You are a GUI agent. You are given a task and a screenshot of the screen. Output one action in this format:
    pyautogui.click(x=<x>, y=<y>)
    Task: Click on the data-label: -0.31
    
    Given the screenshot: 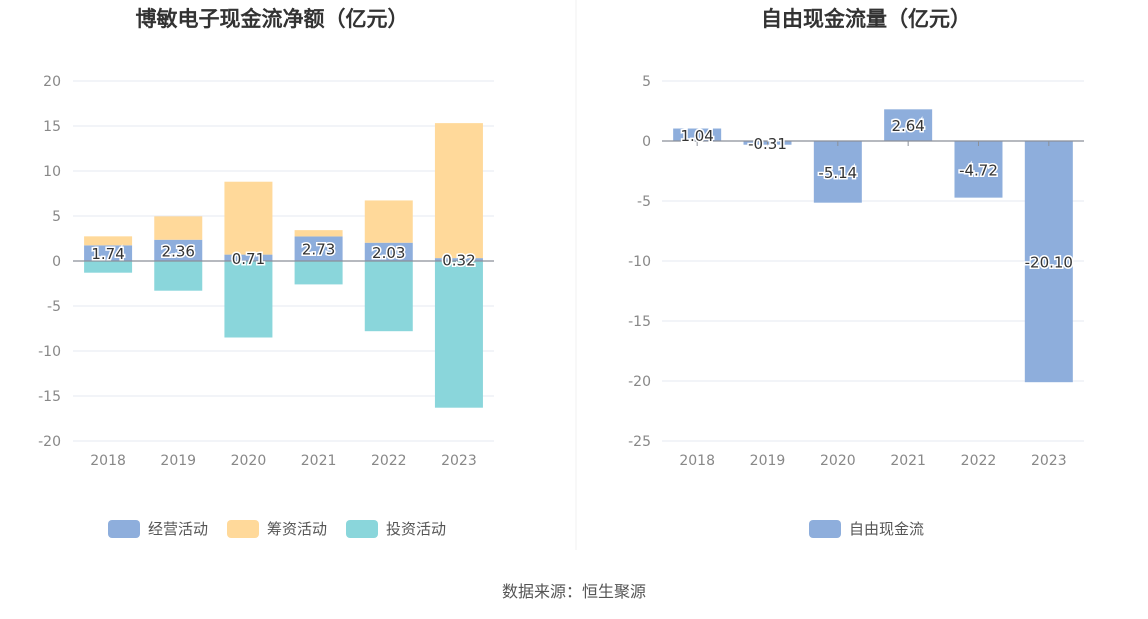 What is the action you would take?
    pyautogui.click(x=767, y=144)
    